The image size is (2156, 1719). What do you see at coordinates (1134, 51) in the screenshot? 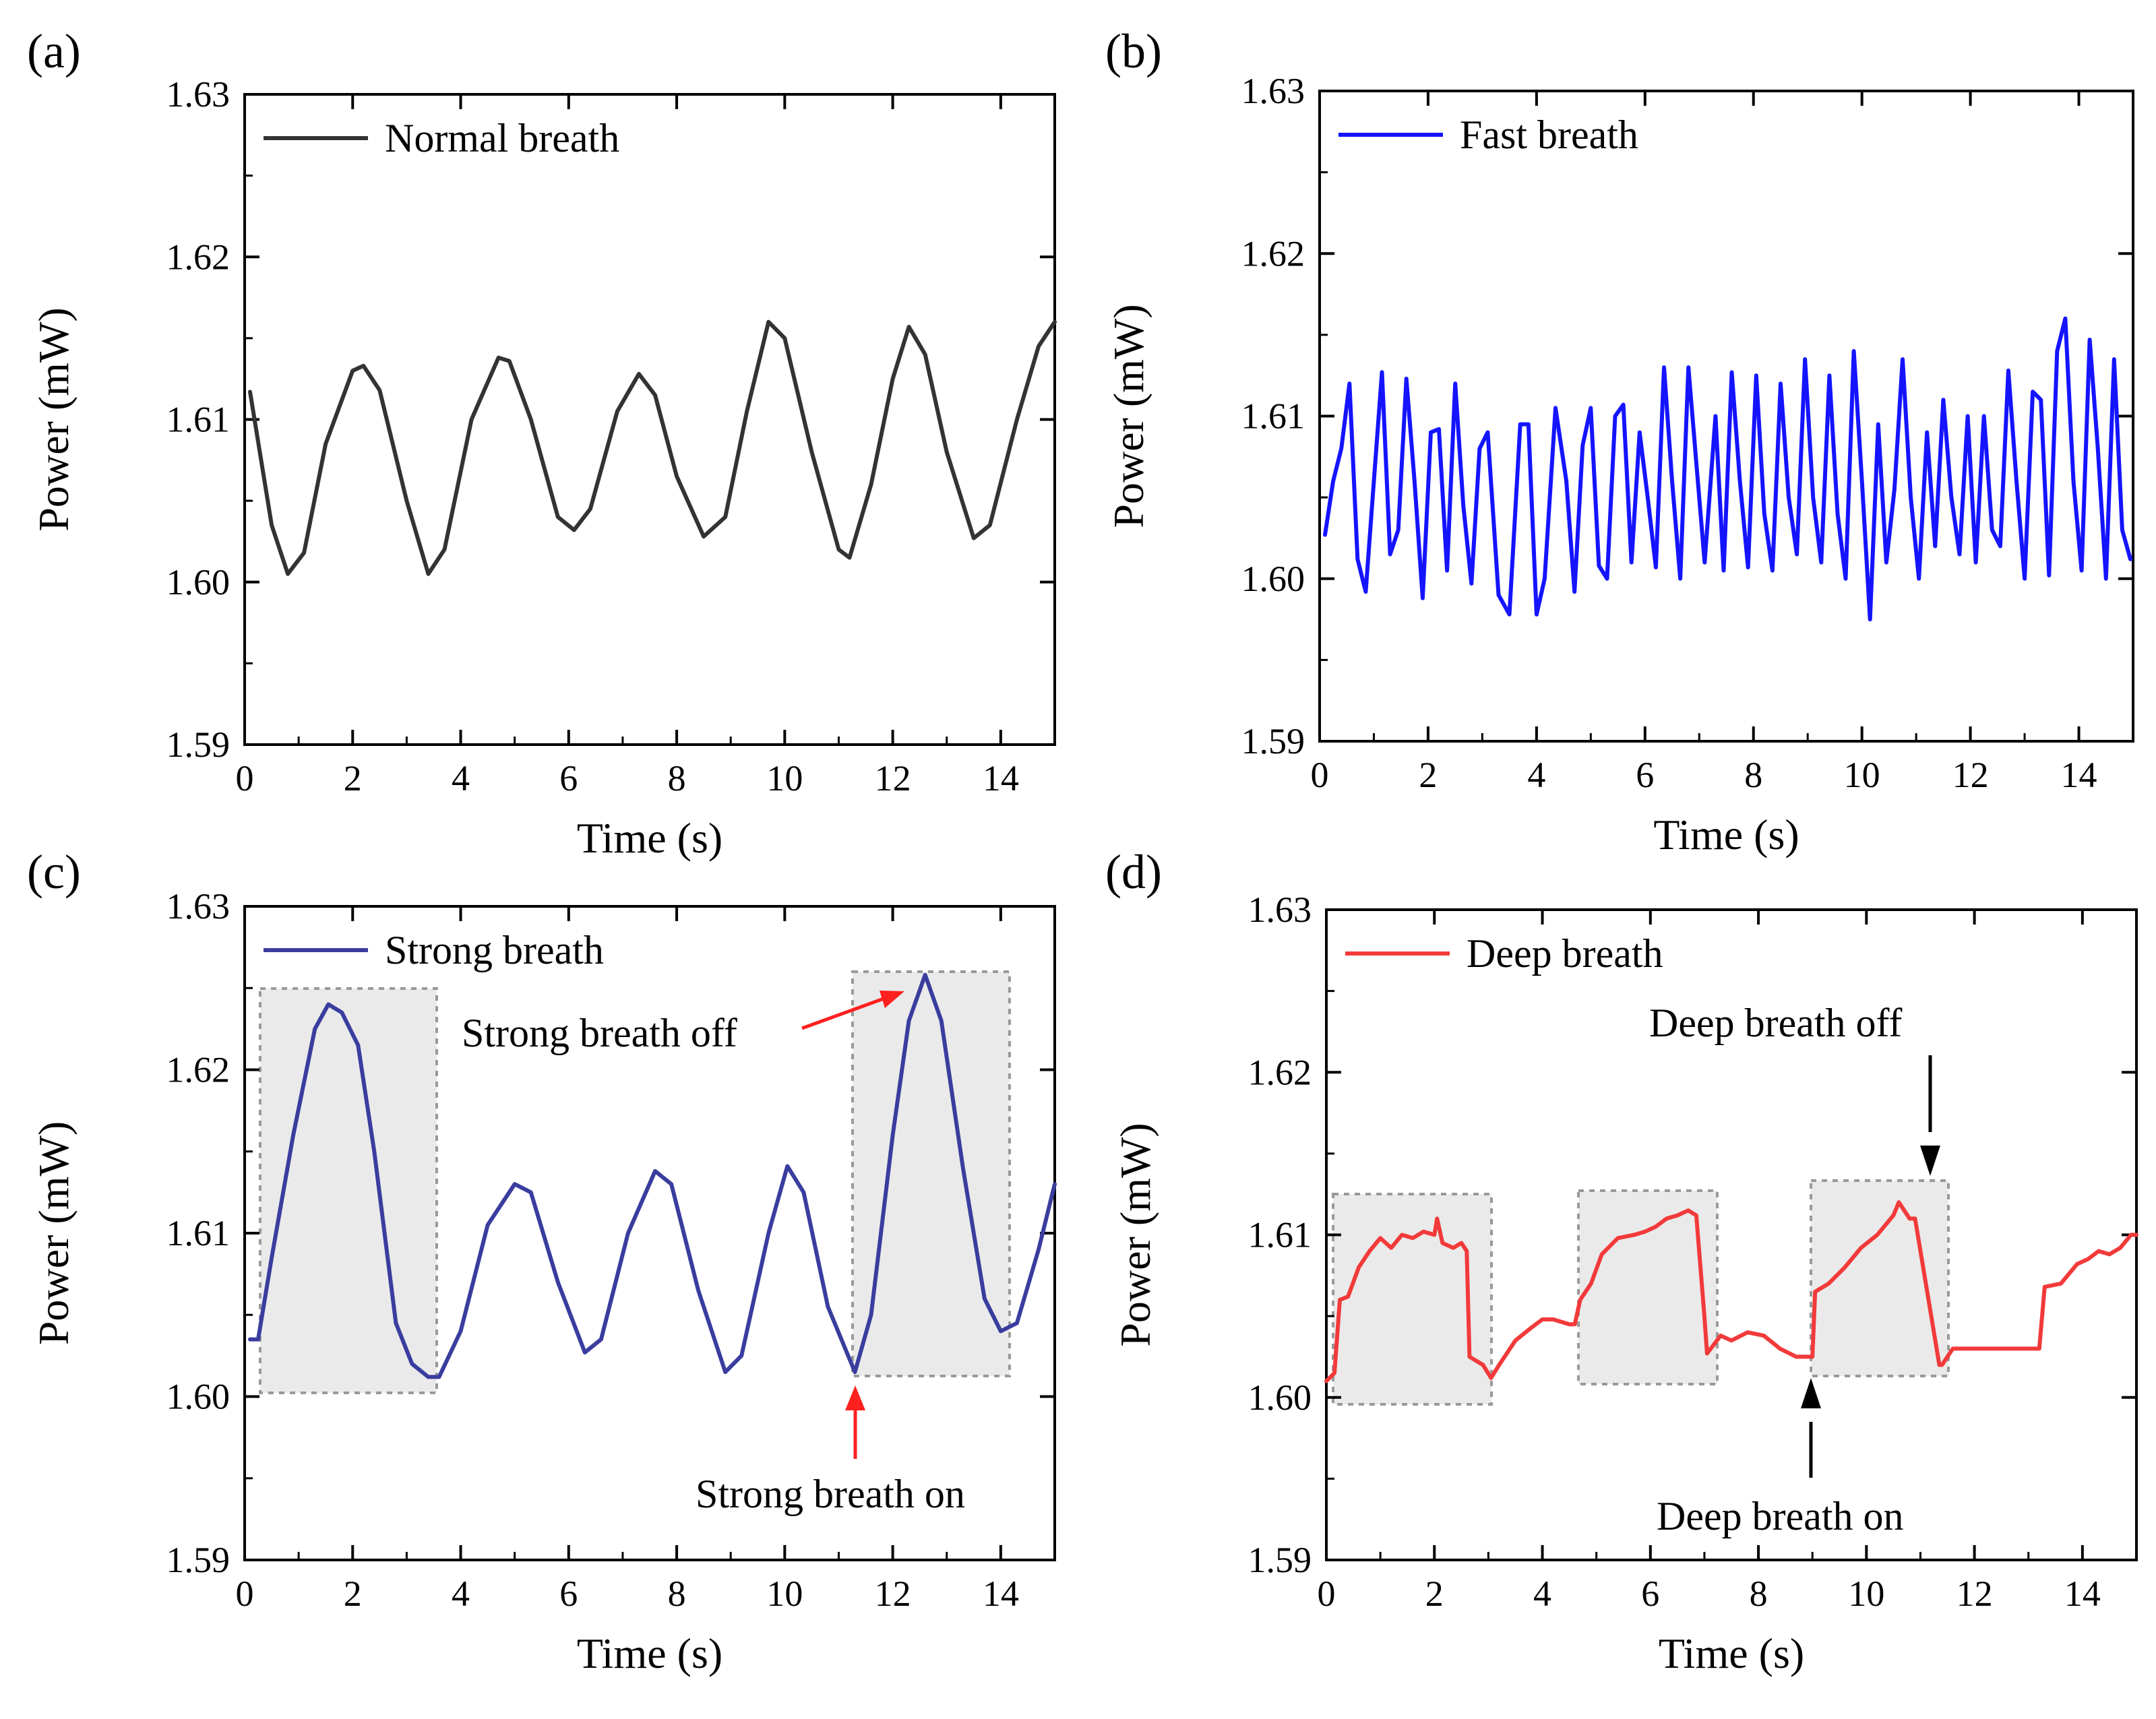
I see `panel-label-b: (b)` at bounding box center [1134, 51].